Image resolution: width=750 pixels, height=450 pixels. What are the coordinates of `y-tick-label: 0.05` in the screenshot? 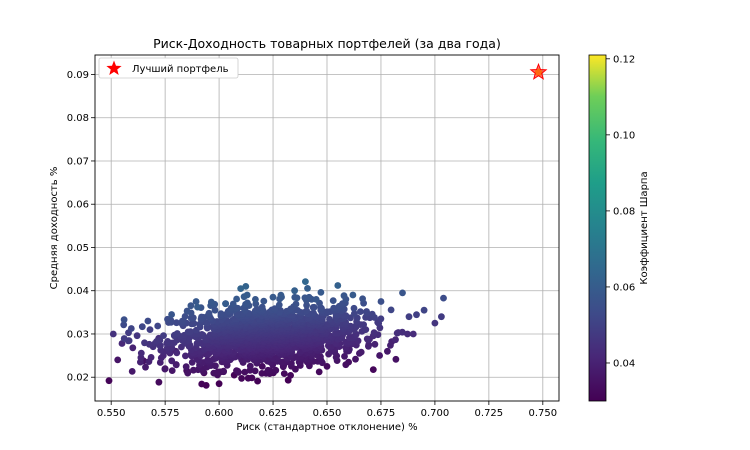 It's located at (78, 248).